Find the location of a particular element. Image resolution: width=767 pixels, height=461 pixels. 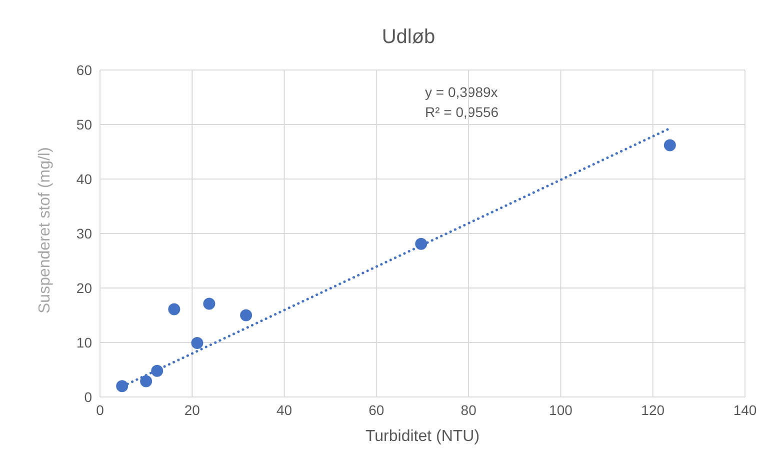

x-tick-label: 0 is located at coordinates (100, 410).